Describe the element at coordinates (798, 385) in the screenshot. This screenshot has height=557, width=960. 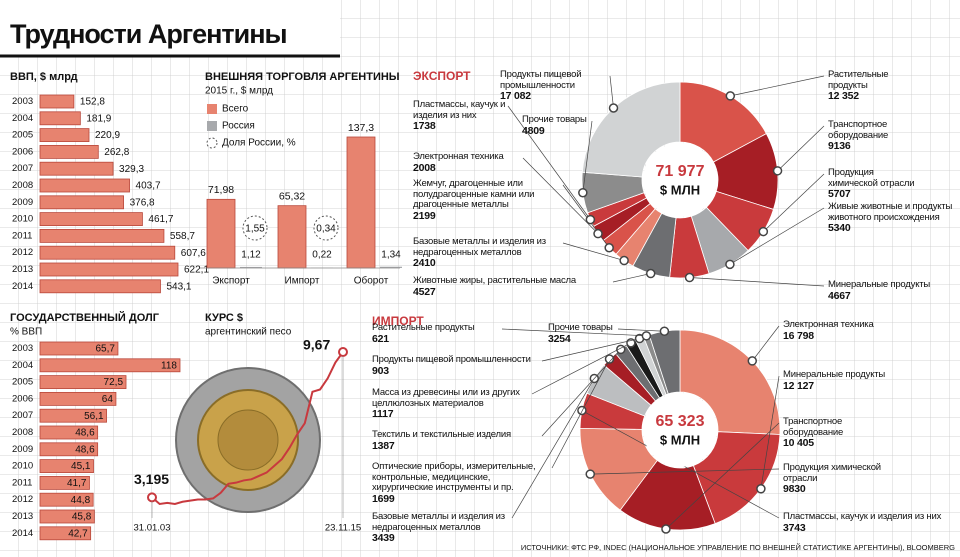
I see `slice-value: 12 127` at that location.